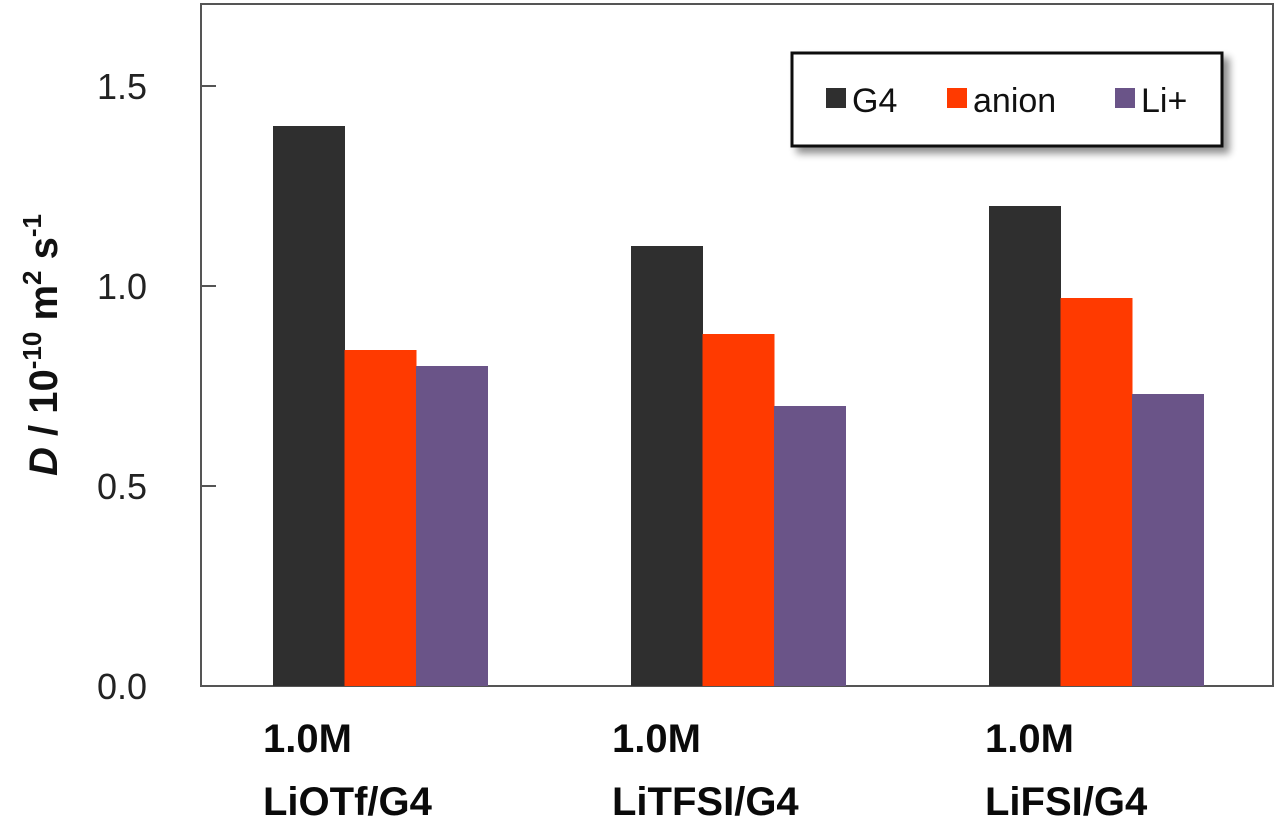 This screenshot has height=823, width=1280. I want to click on y-axis-label: D / 10-10 m2 s-1, so click(41, 345).